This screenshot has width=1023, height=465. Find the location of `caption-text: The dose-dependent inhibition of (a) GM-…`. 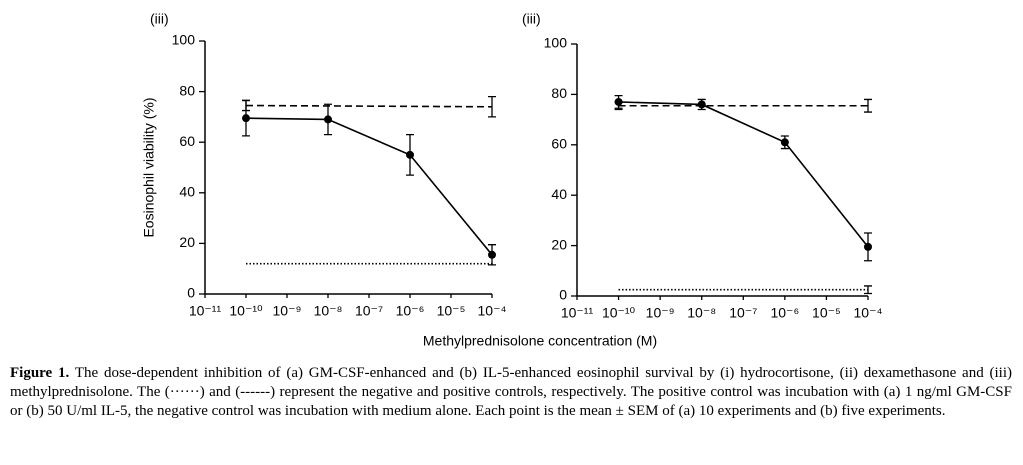

caption-text: The dose-dependent inhibition of (a) GM-… is located at coordinates (511, 392).